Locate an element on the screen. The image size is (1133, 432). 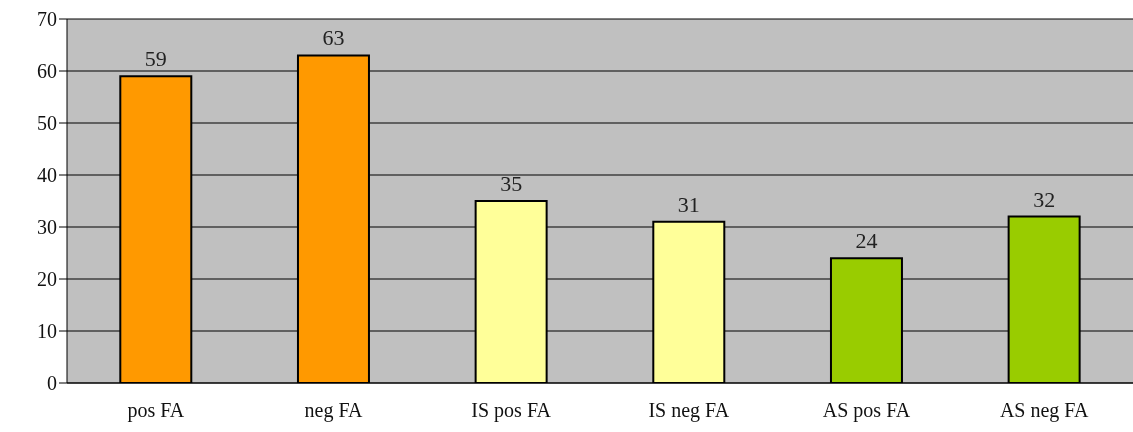
x-tick-label: pos FA is located at coordinates (156, 411).